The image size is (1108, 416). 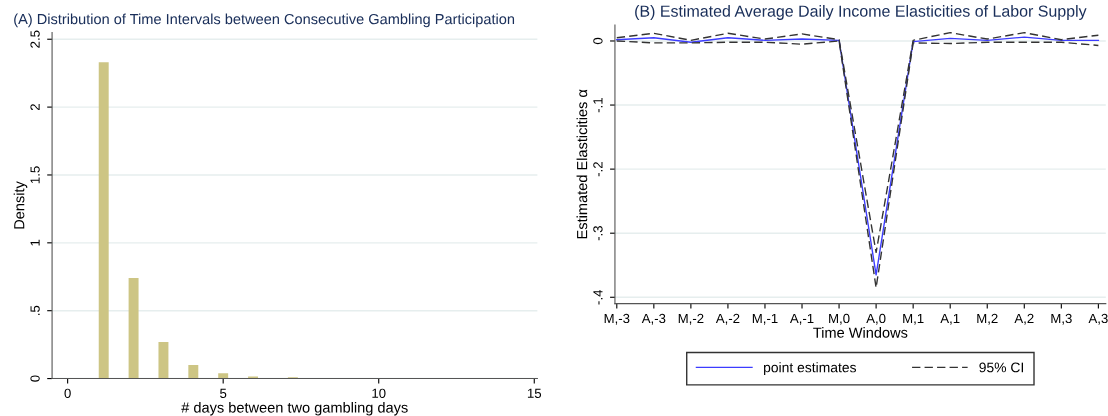 What do you see at coordinates (35, 310) in the screenshot?
I see `y-tick-label: .5` at bounding box center [35, 310].